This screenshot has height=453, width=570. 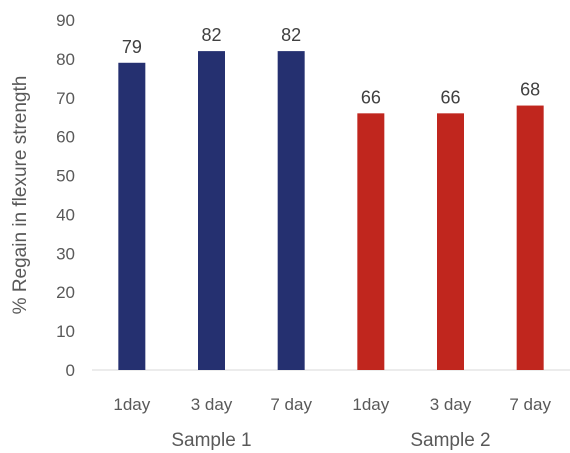 I want to click on y-tick-label: 80, so click(x=65, y=59).